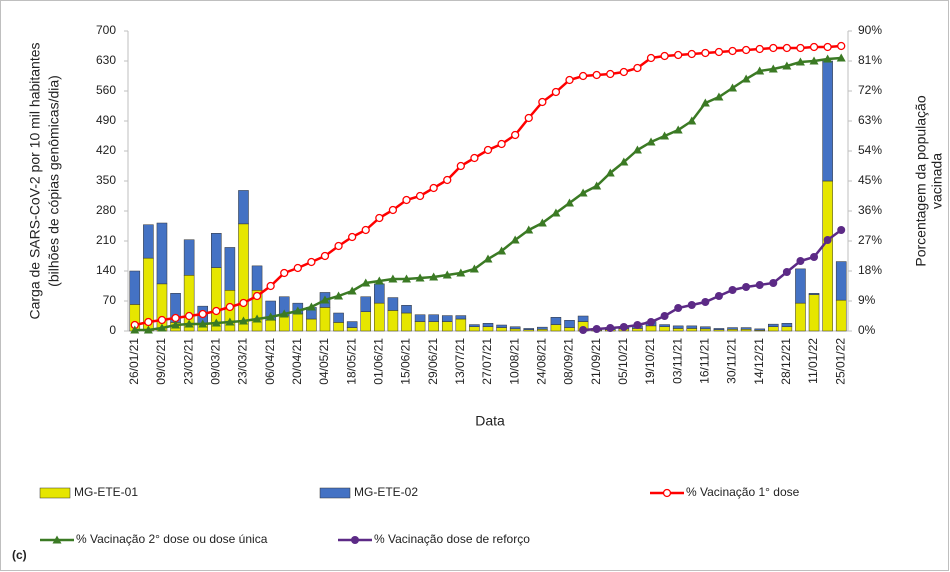 The width and height of the screenshot is (950, 572). What do you see at coordinates (154, 539) in the screenshot?
I see `legend-item: % Vacinação 2° dose ou dose única` at bounding box center [154, 539].